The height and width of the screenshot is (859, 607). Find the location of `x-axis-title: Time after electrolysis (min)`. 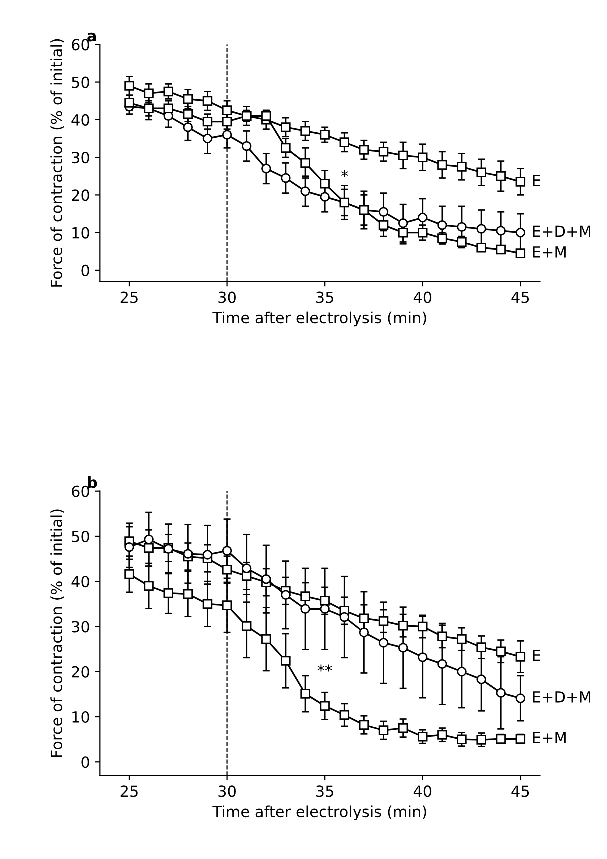

x-axis-title: Time after electrolysis (min) is located at coordinates (319, 319).